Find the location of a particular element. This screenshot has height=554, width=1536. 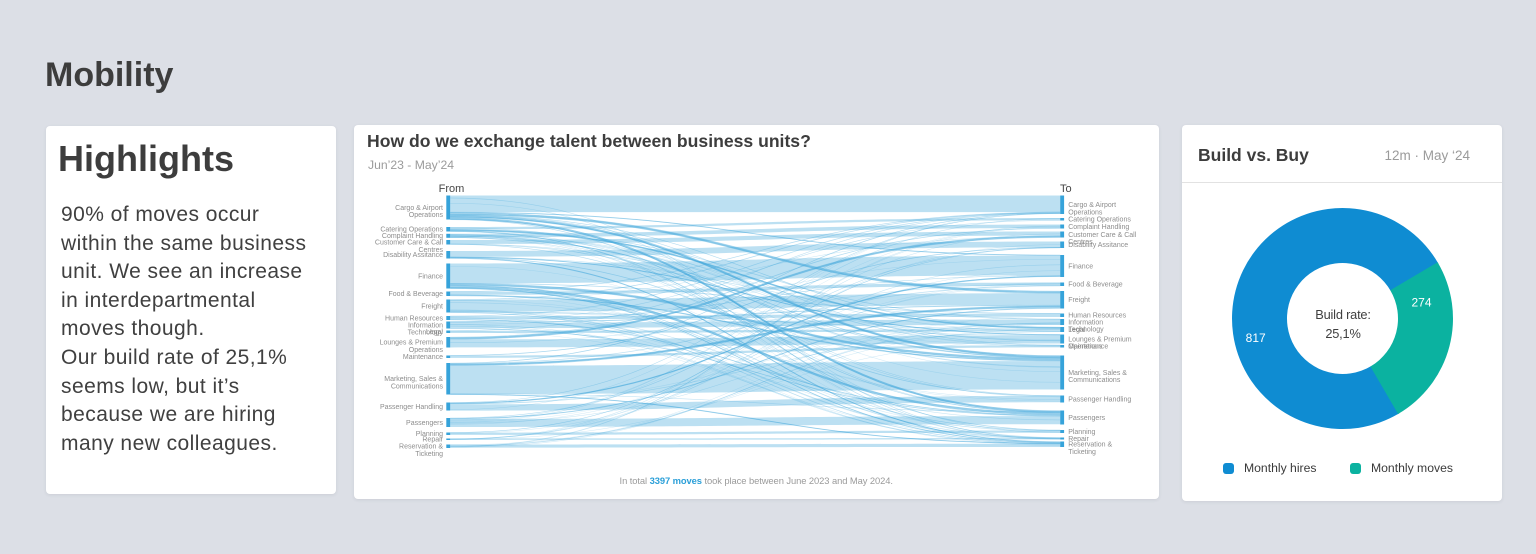

svg-text: 817 is located at coordinates (1256, 338).